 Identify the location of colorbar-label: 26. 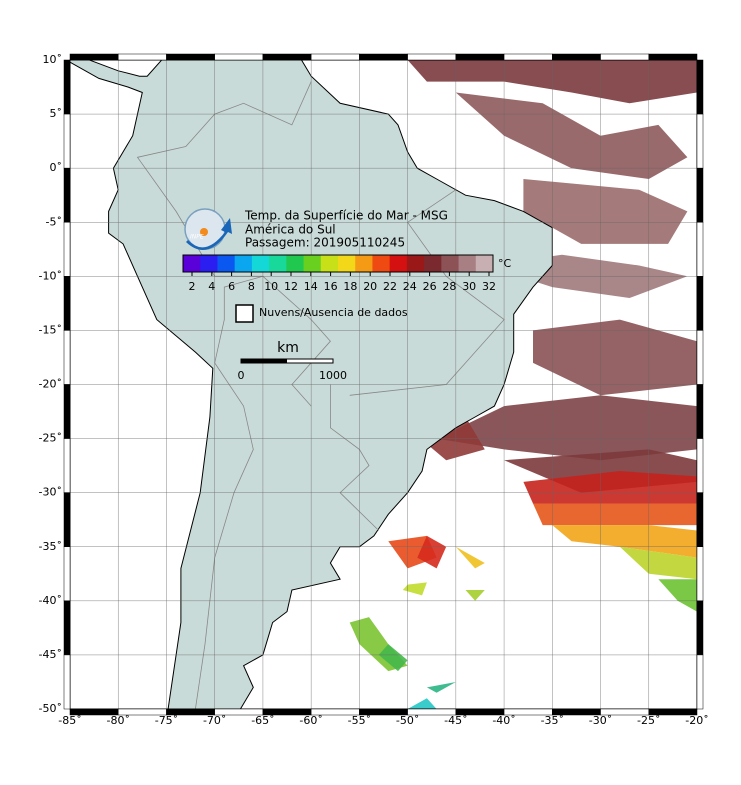
(430, 286).